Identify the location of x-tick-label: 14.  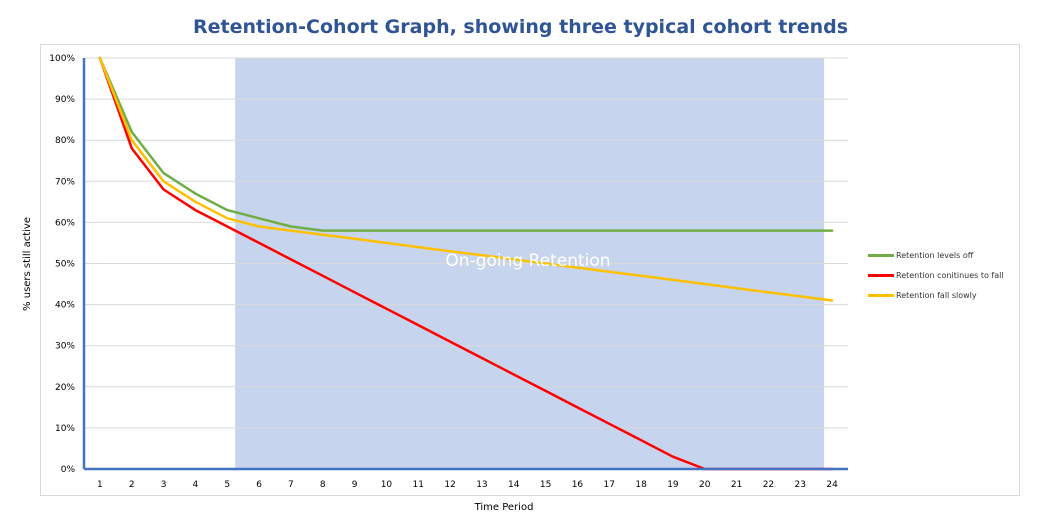
(514, 485).